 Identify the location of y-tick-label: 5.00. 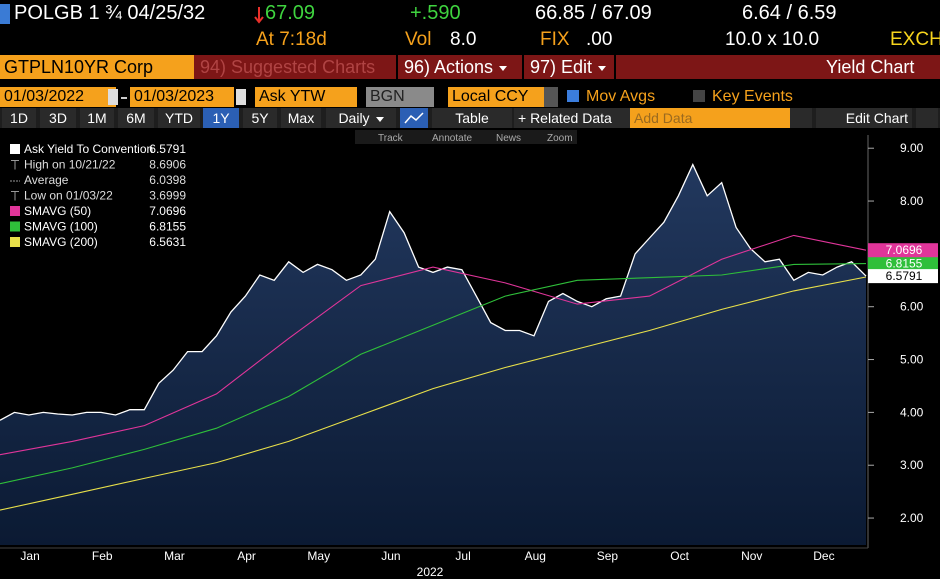
(912, 360).